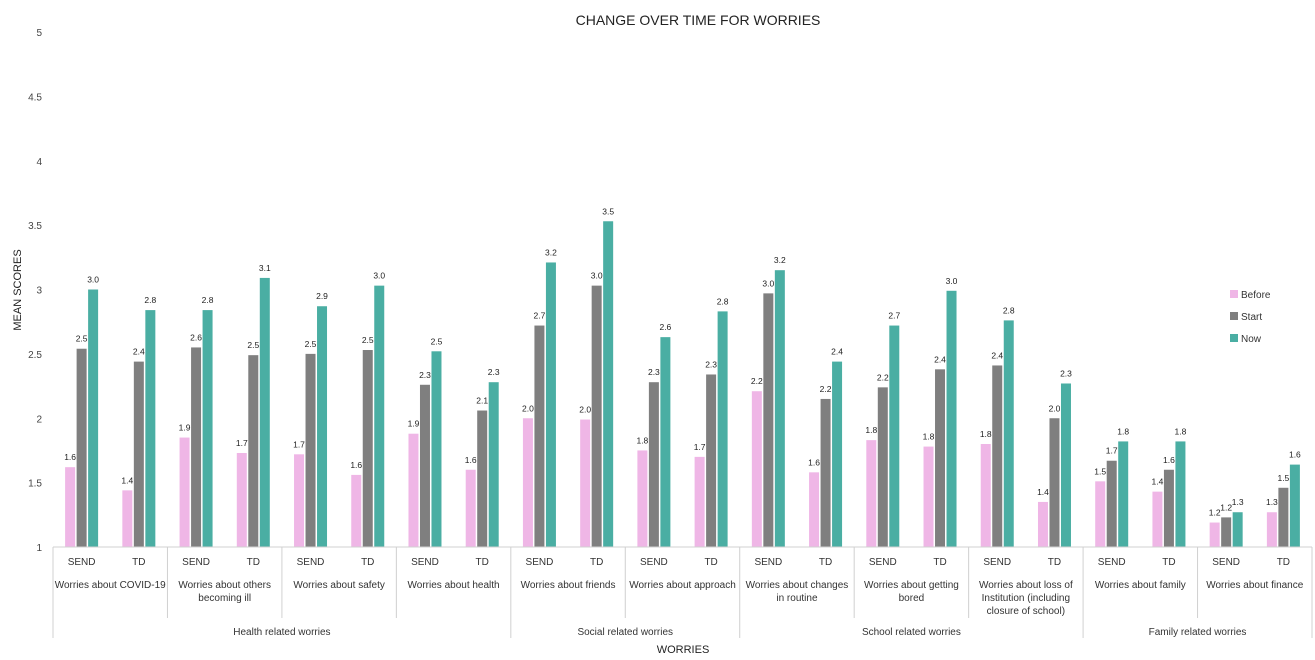  What do you see at coordinates (265, 268) in the screenshot?
I see `data-label: 3.1` at bounding box center [265, 268].